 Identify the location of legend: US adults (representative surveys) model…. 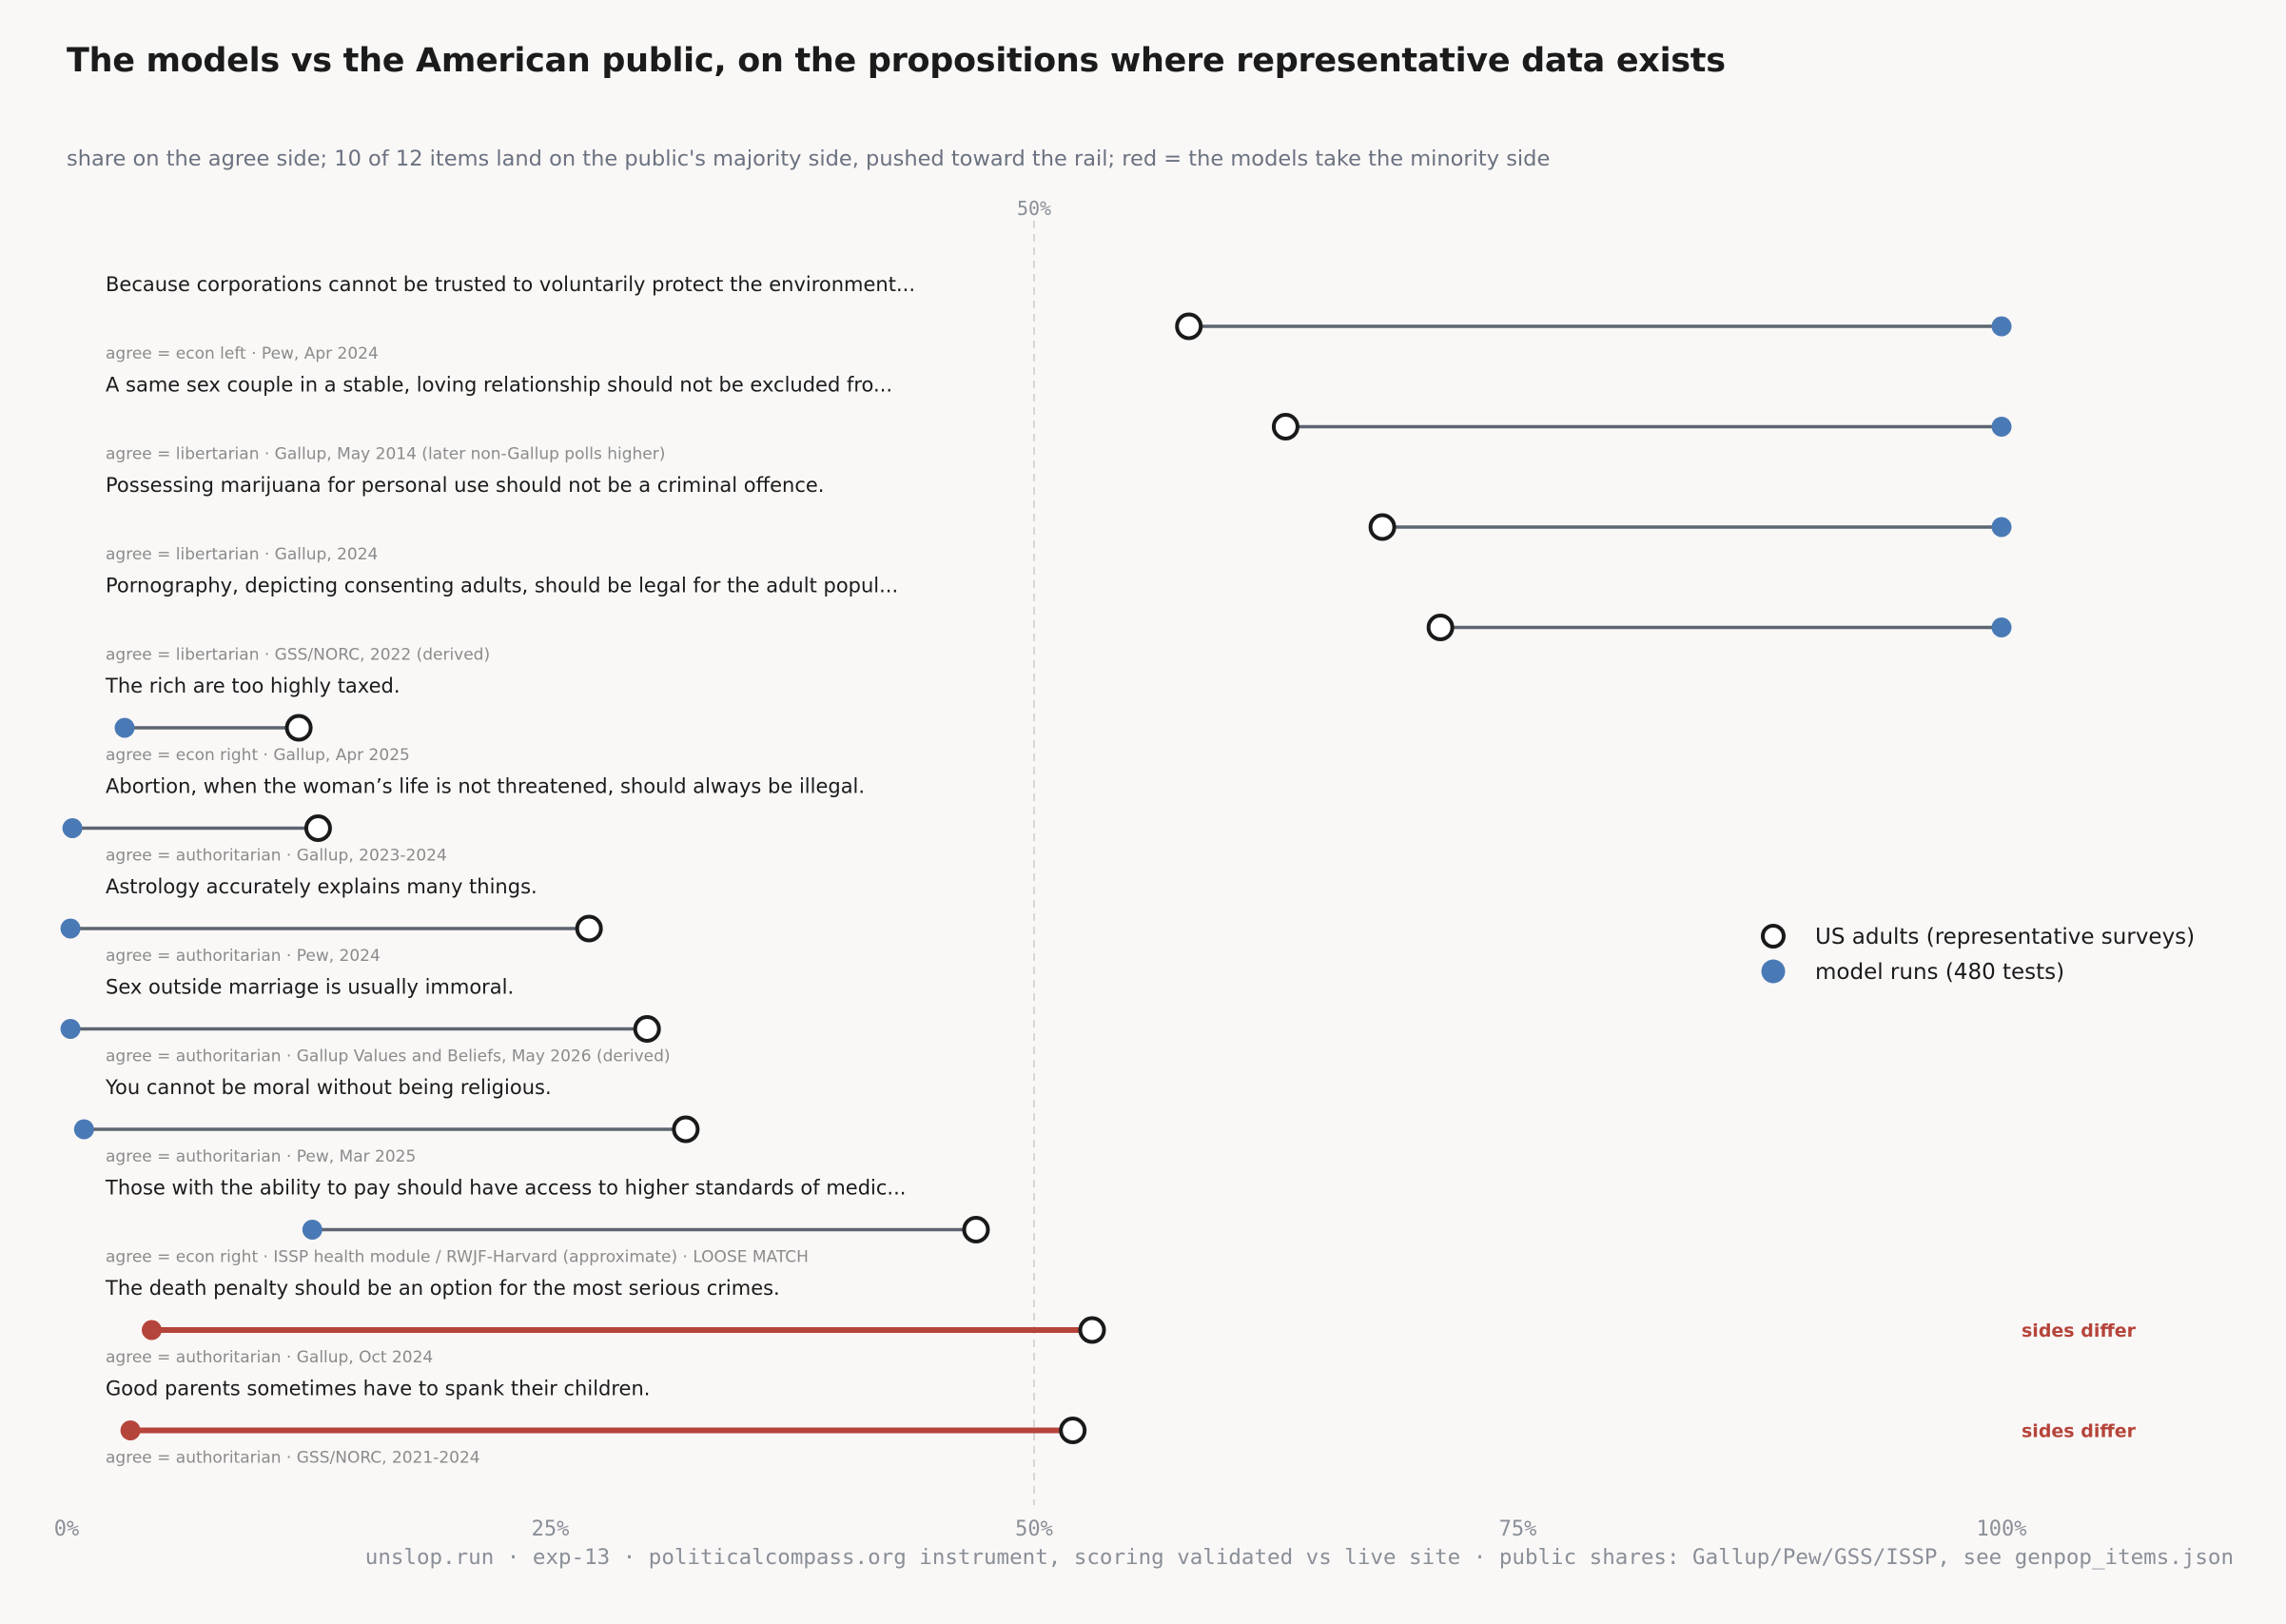
(1978, 954).